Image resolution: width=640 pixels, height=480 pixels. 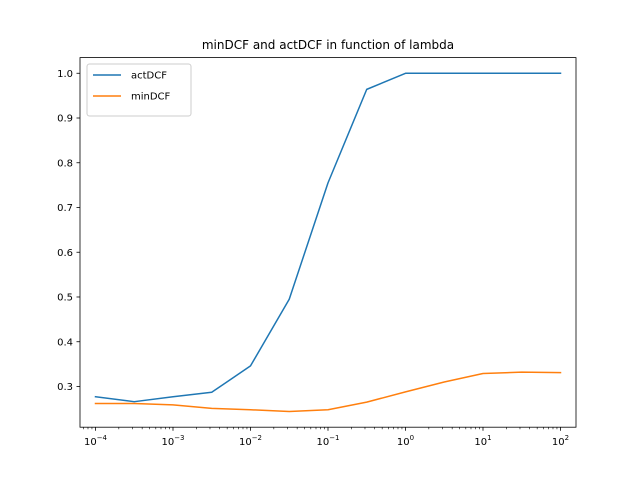 What do you see at coordinates (65, 298) in the screenshot?
I see `y-tick-label: 0.5` at bounding box center [65, 298].